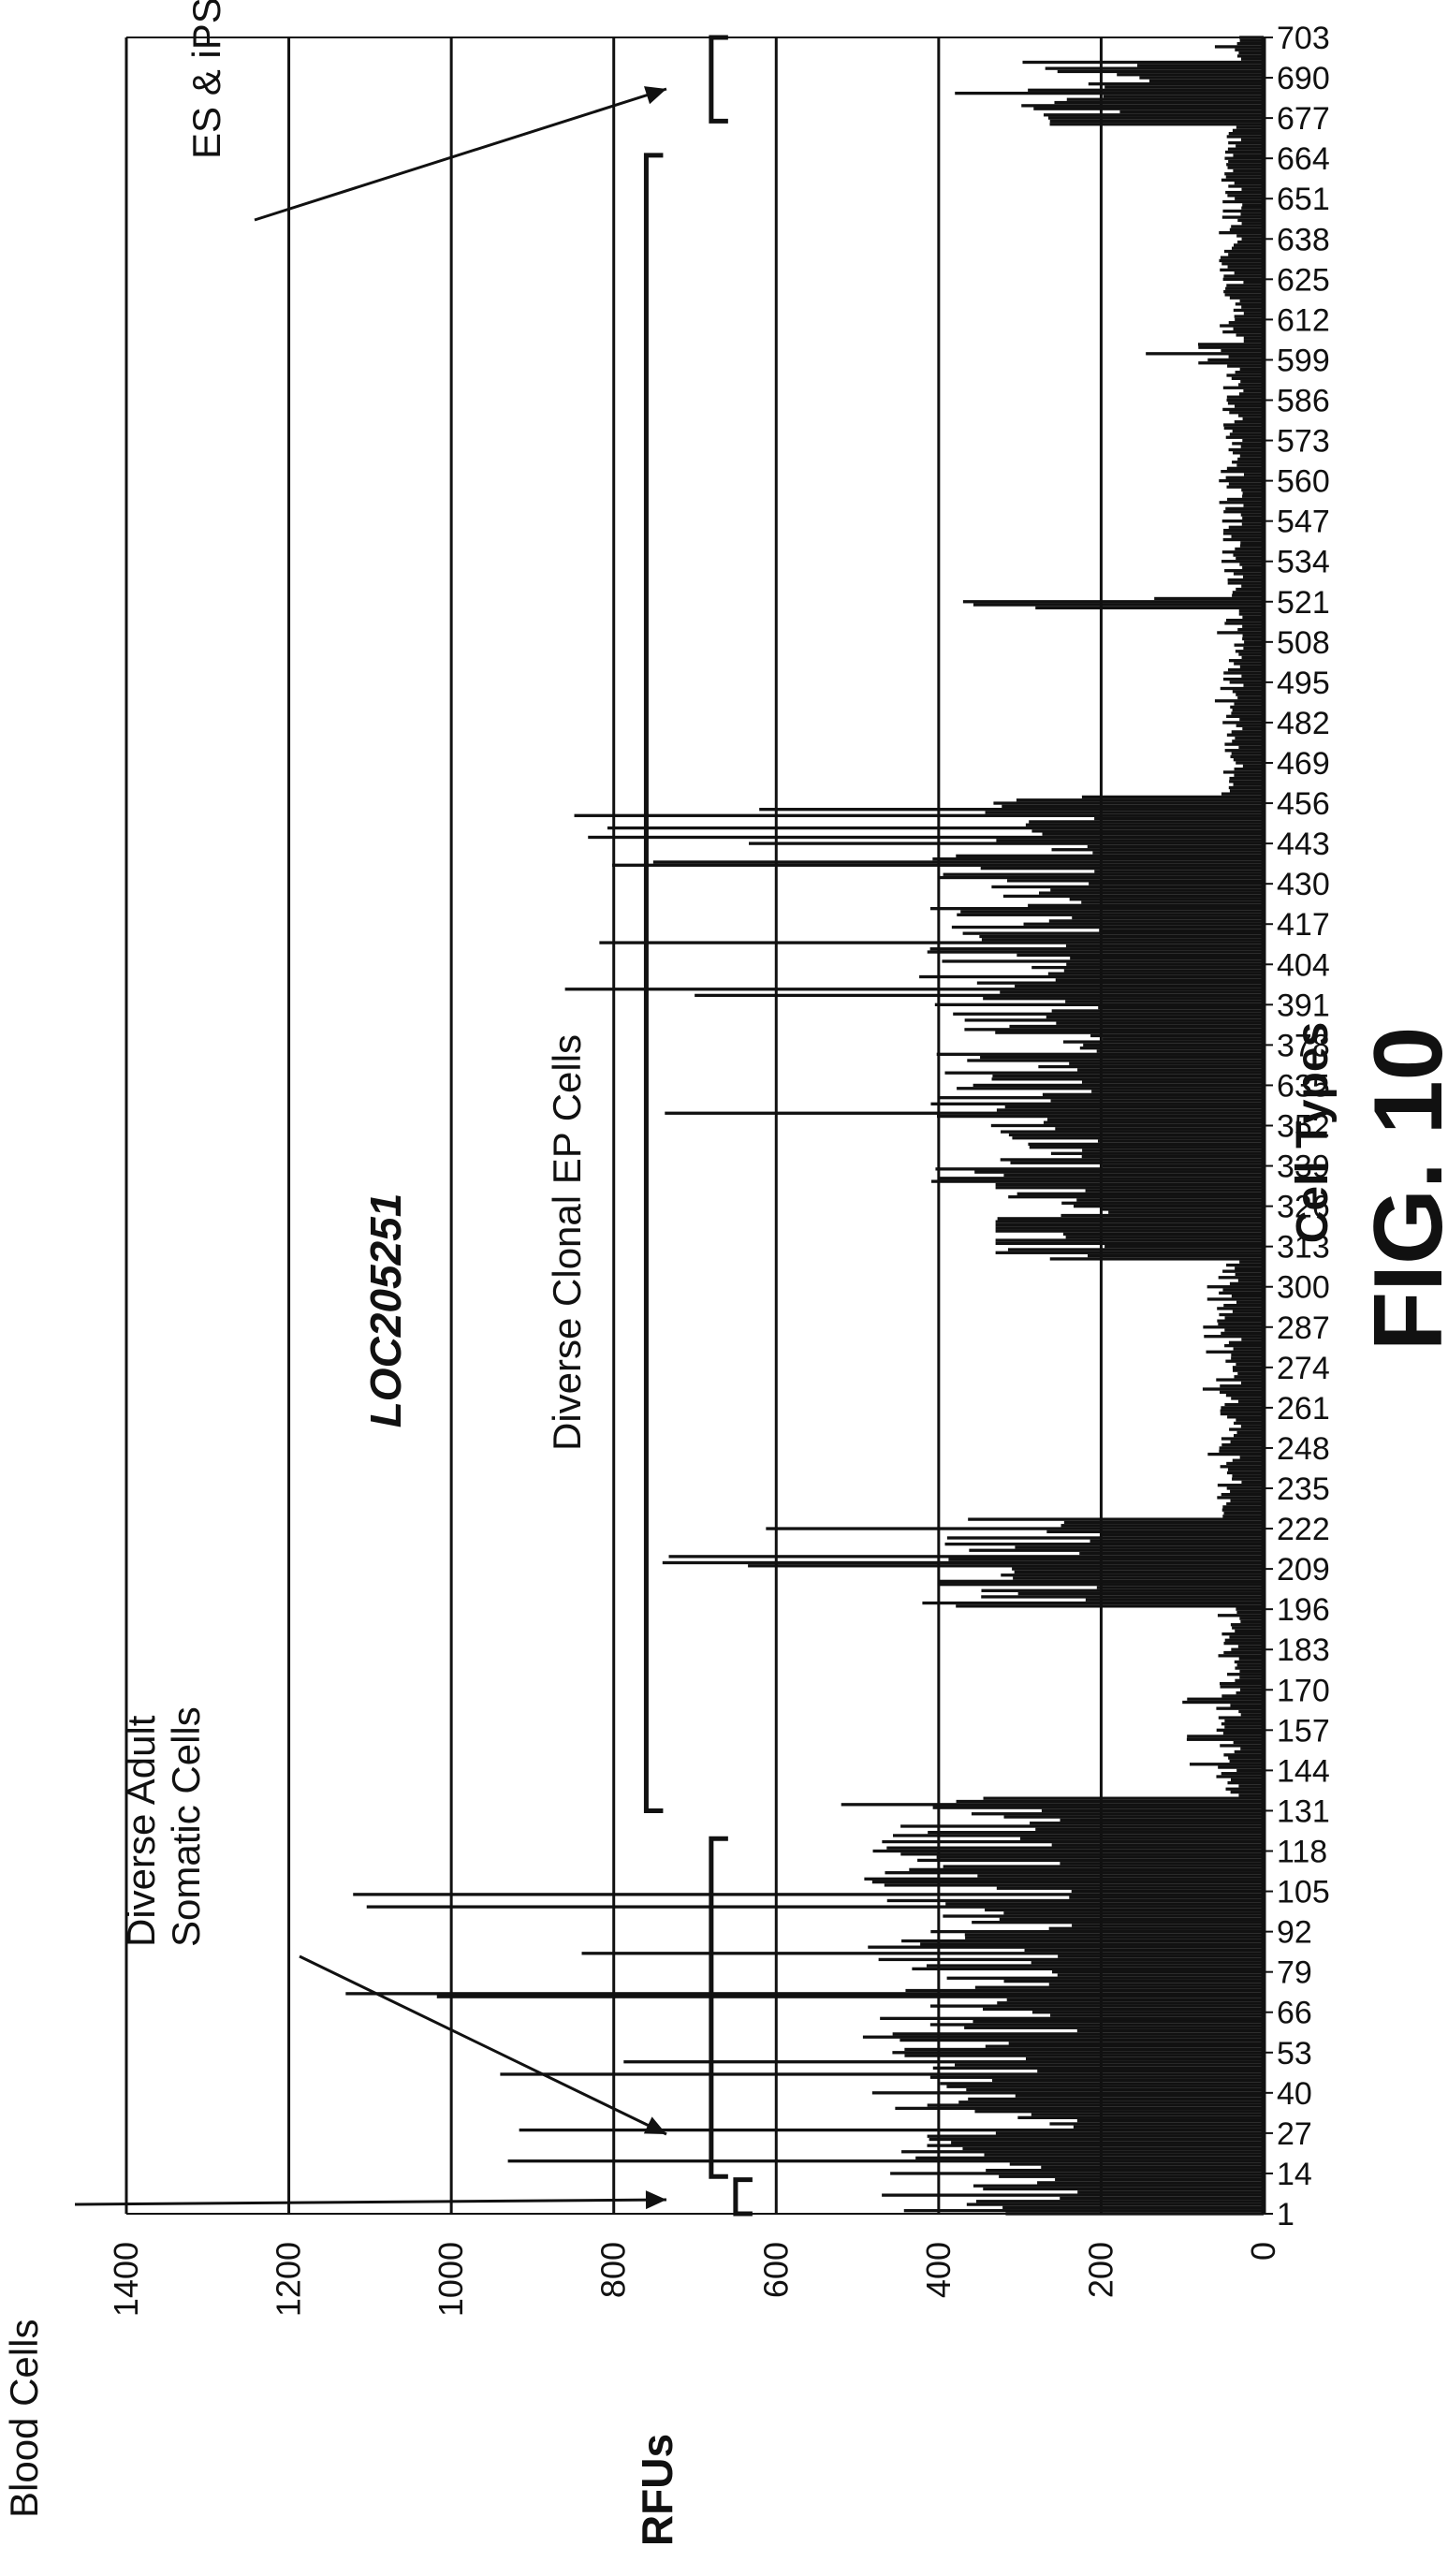 The width and height of the screenshot is (1448, 2576). I want to click on group-bracket, so click(654, 983).